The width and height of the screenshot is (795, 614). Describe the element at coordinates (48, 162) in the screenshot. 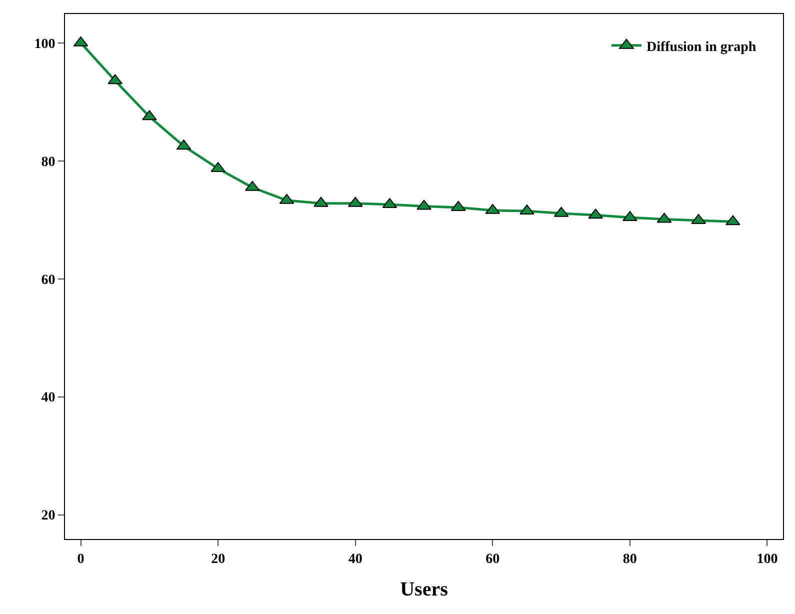

I see `y-tick-label: 80` at that location.